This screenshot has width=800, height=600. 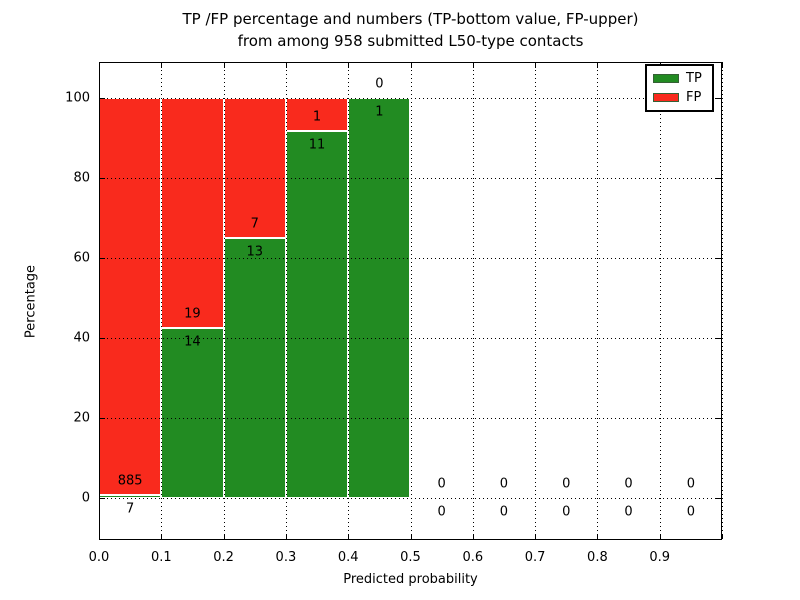 What do you see at coordinates (192, 342) in the screenshot?
I see `tp-count-label: 14` at bounding box center [192, 342].